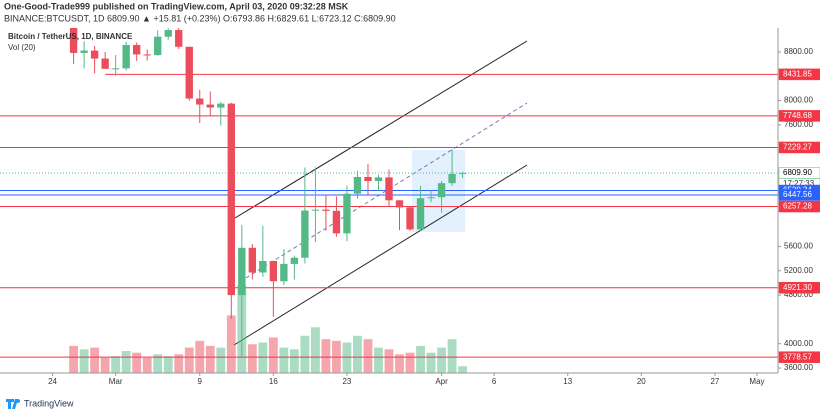 The image size is (820, 413). What do you see at coordinates (798, 294) in the screenshot?
I see `y-tick-label: 4800.00` at bounding box center [798, 294].